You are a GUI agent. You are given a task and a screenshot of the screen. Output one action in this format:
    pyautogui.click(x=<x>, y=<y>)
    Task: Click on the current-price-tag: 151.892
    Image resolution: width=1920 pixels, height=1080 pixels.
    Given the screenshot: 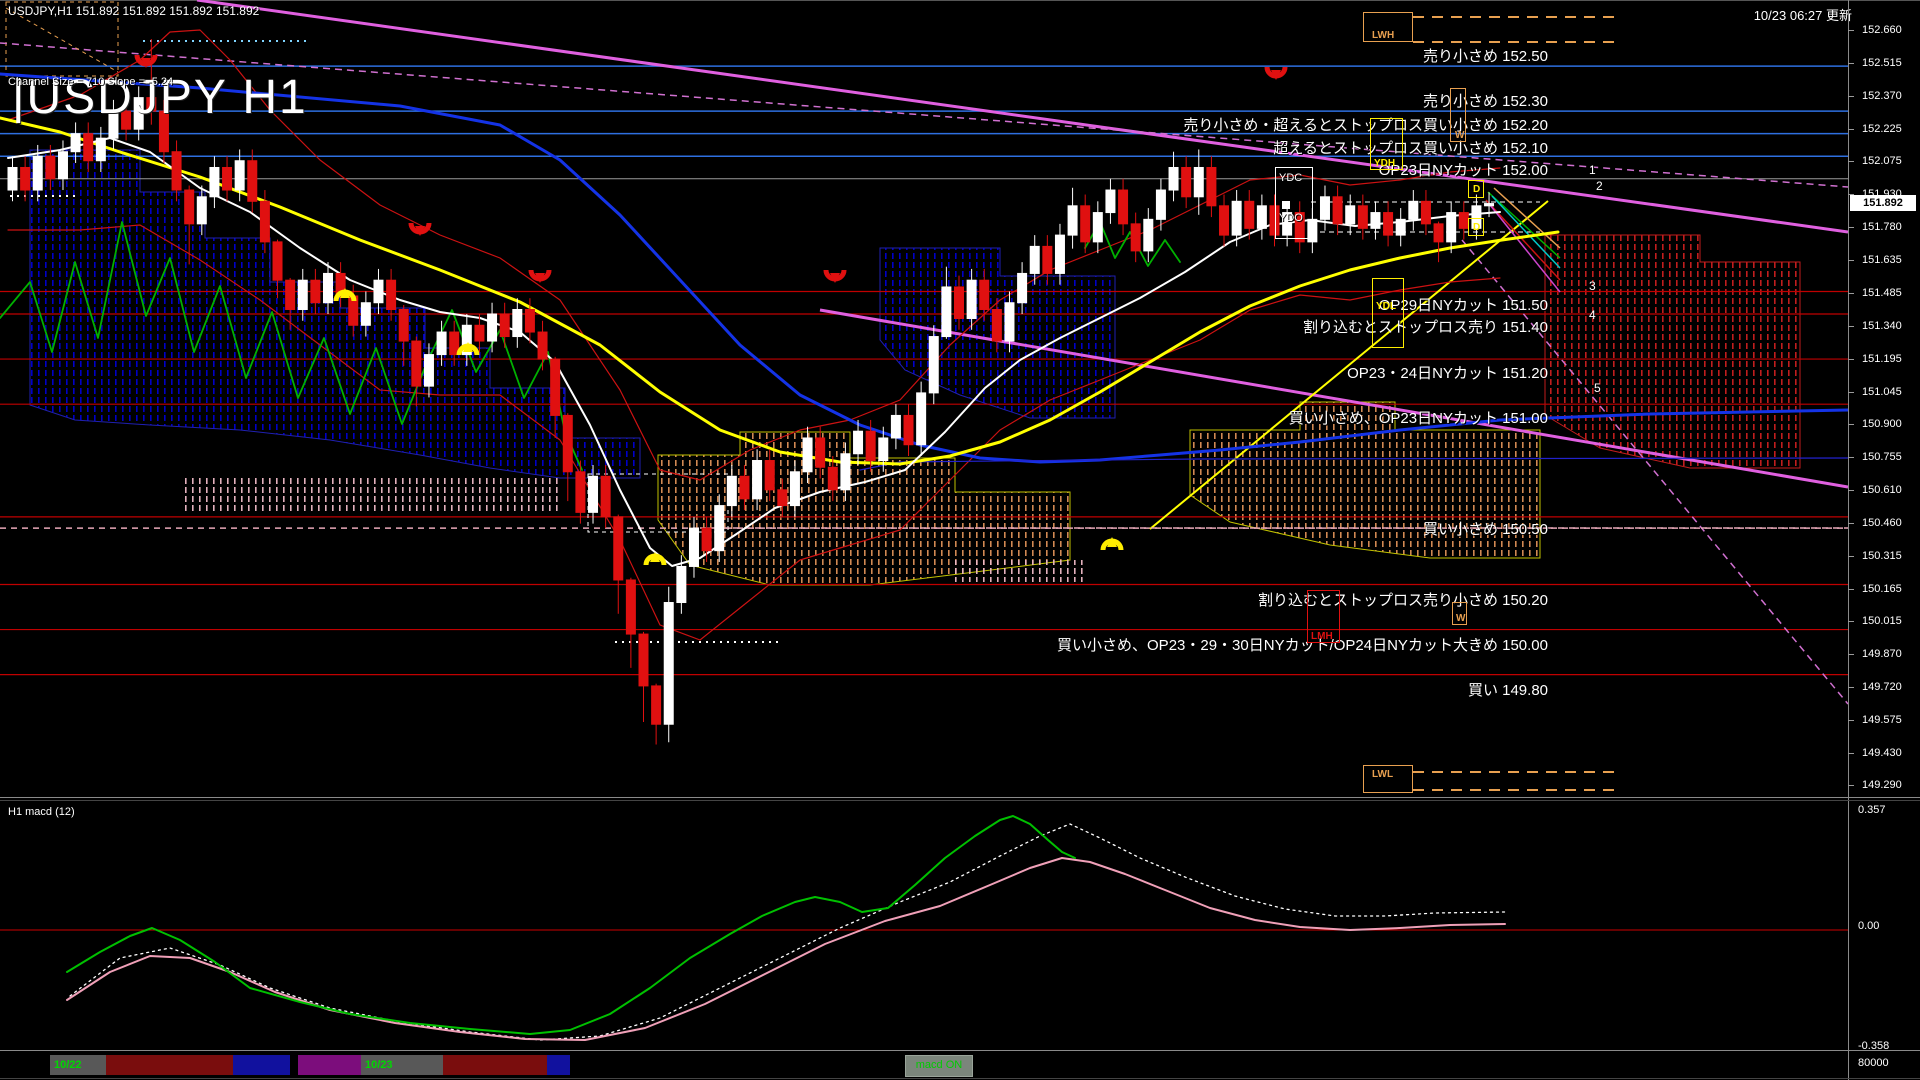 What is the action you would take?
    pyautogui.click(x=1883, y=203)
    